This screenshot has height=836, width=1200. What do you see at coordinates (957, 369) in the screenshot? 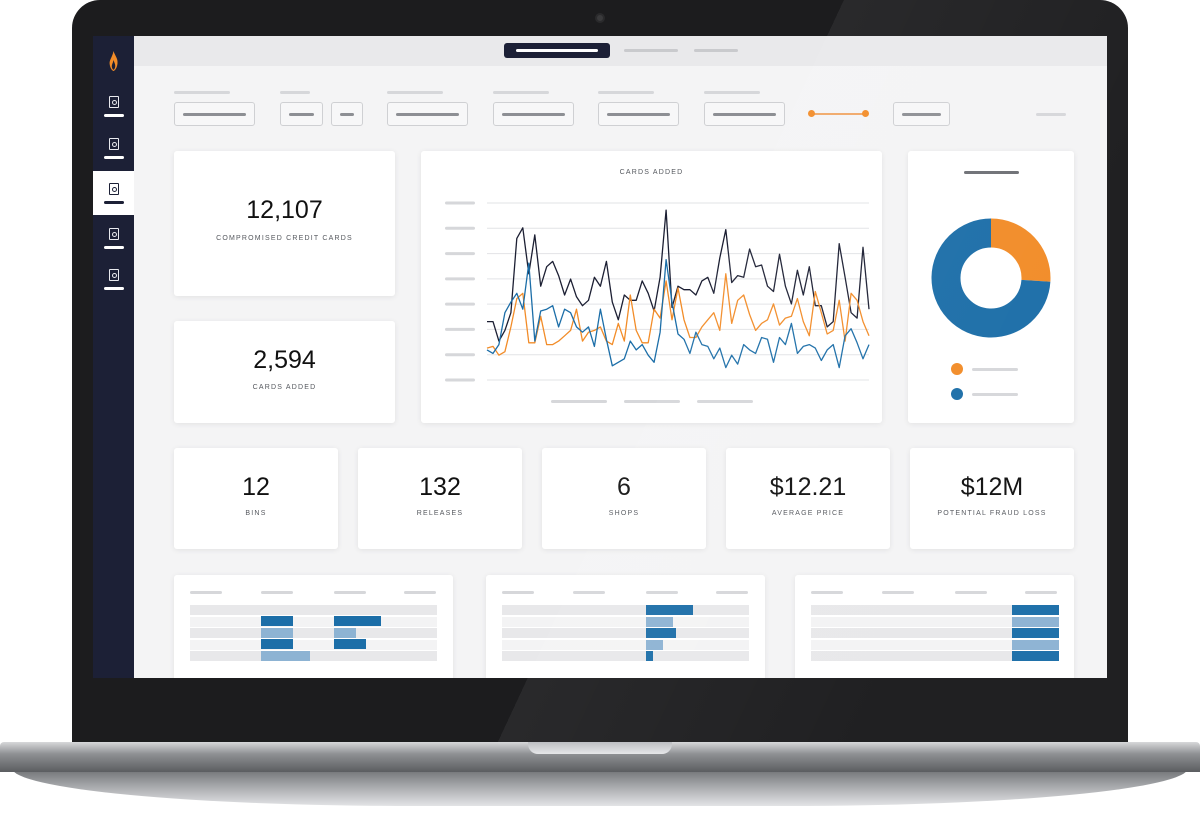
I see `legend-dot-orange` at bounding box center [957, 369].